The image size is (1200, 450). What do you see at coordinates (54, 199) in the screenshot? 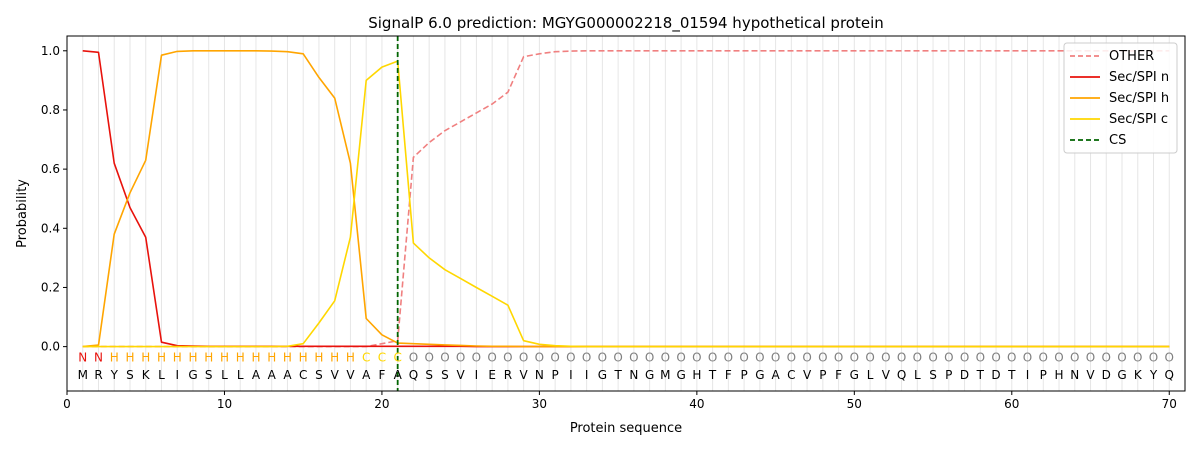
I see `y-axis-ticks: 0.0 0.2 0.4 0.6 0.8 1.0` at bounding box center [54, 199].